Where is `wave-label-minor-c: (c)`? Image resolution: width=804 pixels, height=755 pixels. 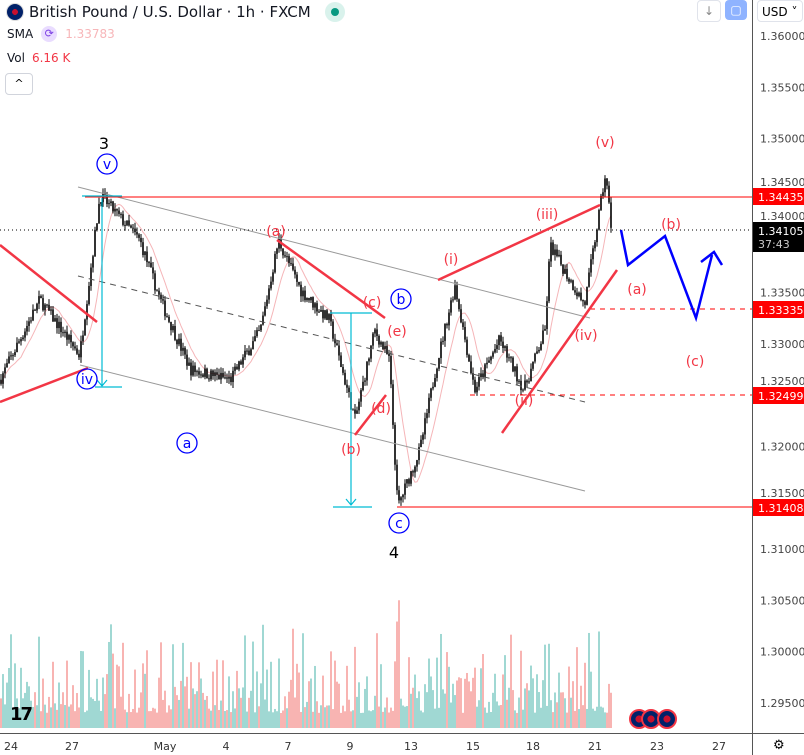 wave-label-minor-c: (c) is located at coordinates (372, 303).